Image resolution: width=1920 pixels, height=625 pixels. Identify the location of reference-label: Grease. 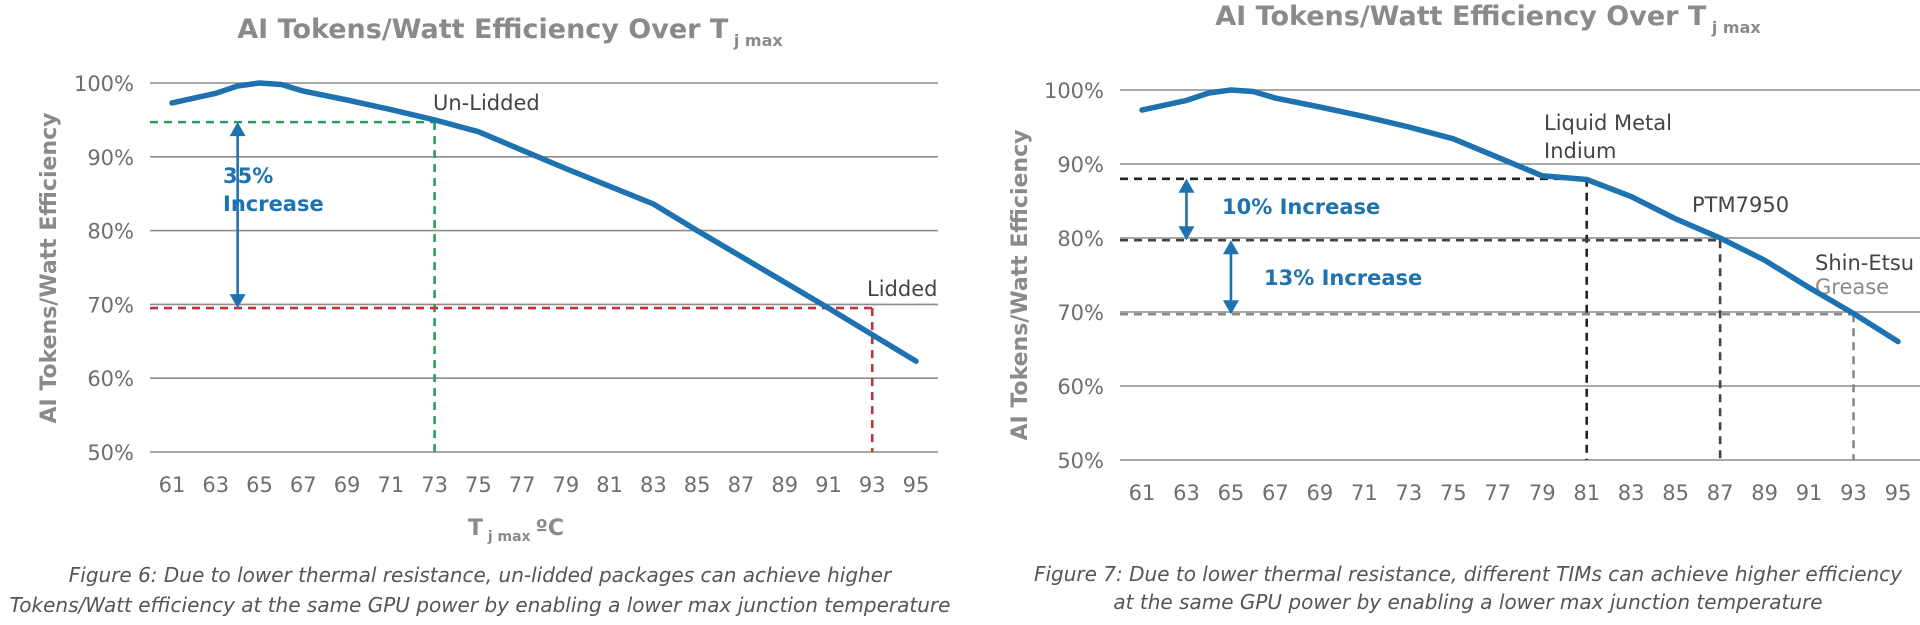
(1852, 287).